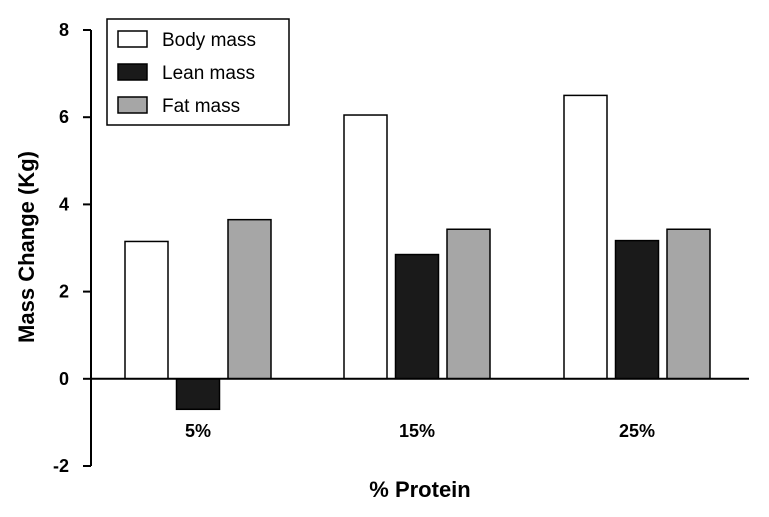 The width and height of the screenshot is (769, 517). What do you see at coordinates (209, 40) in the screenshot?
I see `legend-label-body-mass: Body mass` at bounding box center [209, 40].